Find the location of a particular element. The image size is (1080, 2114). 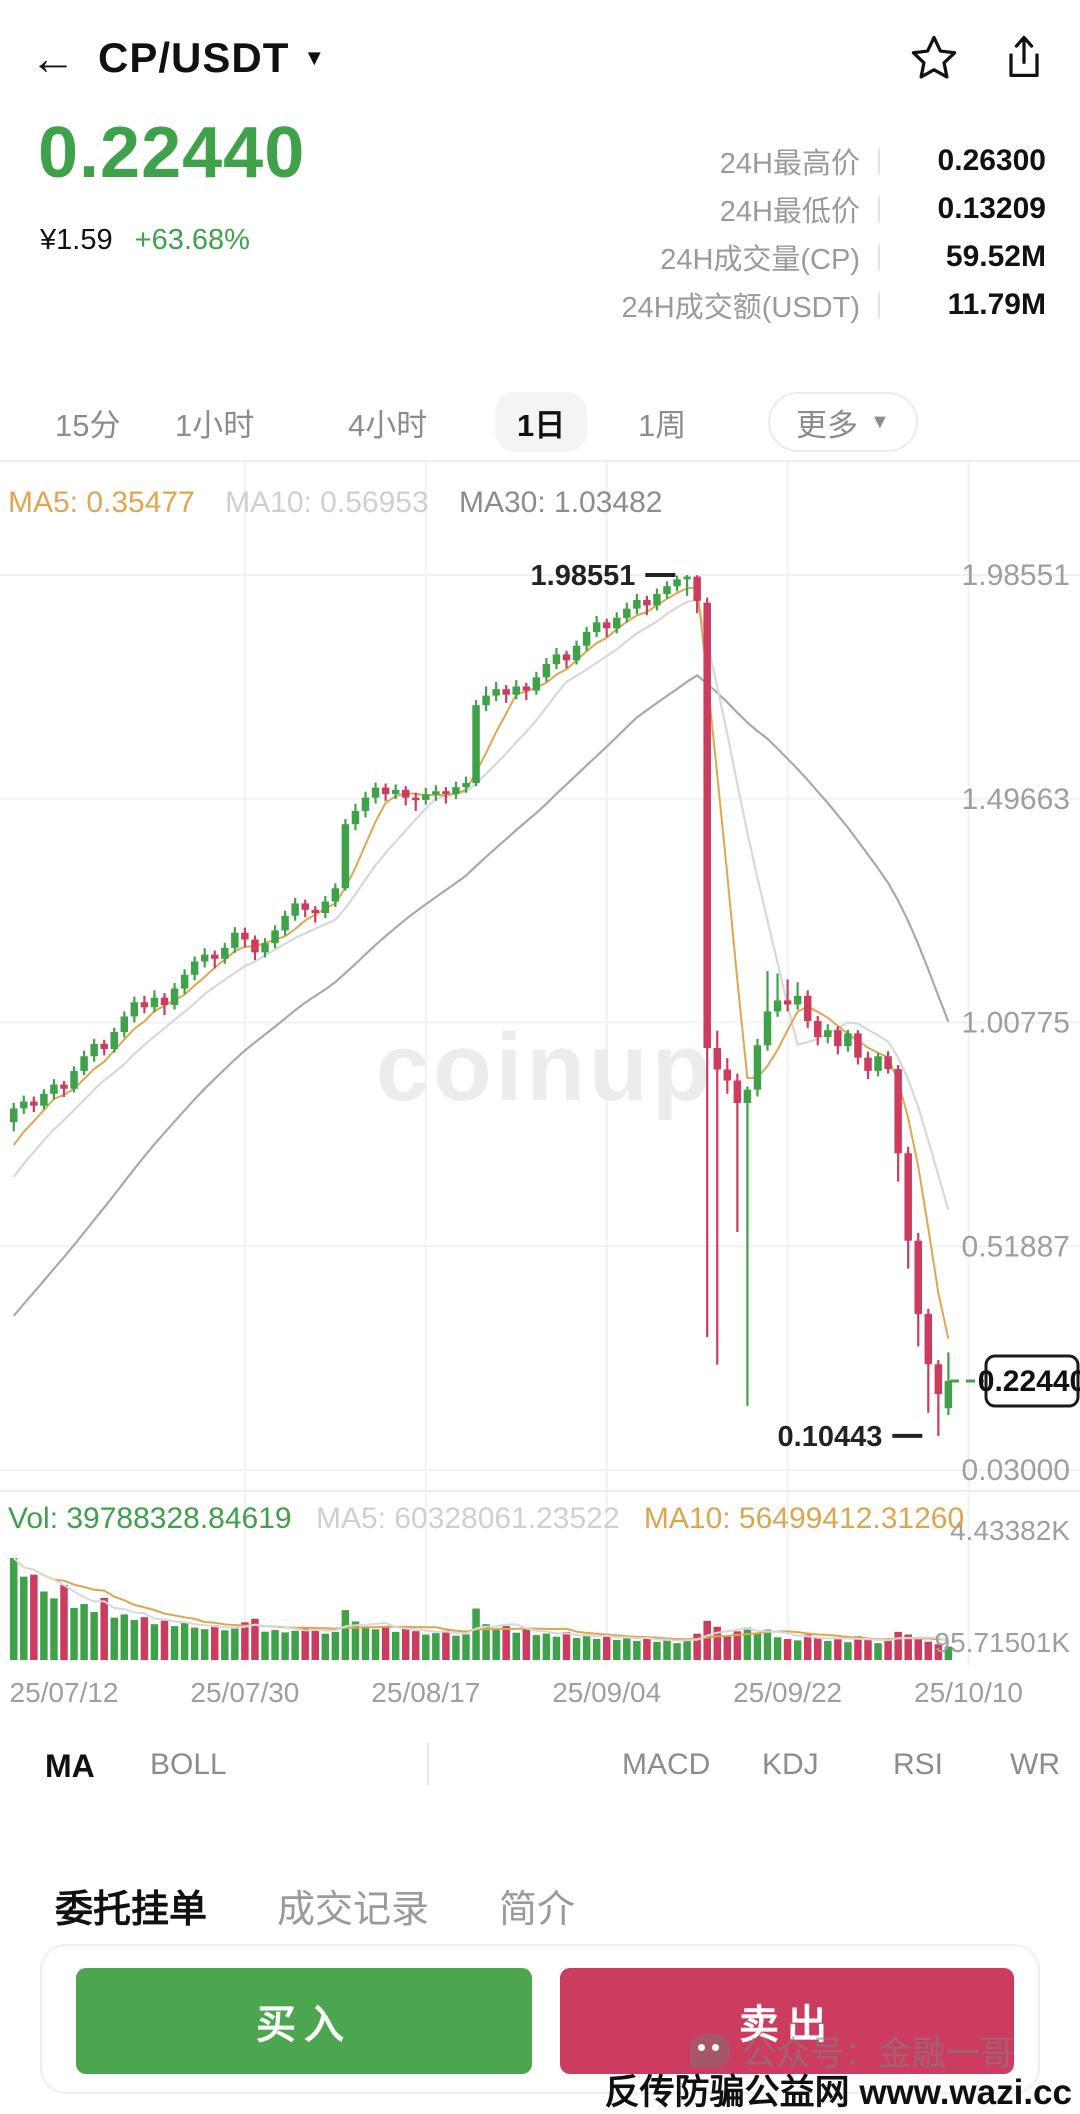

sell-button: 卖出 is located at coordinates (787, 2021).